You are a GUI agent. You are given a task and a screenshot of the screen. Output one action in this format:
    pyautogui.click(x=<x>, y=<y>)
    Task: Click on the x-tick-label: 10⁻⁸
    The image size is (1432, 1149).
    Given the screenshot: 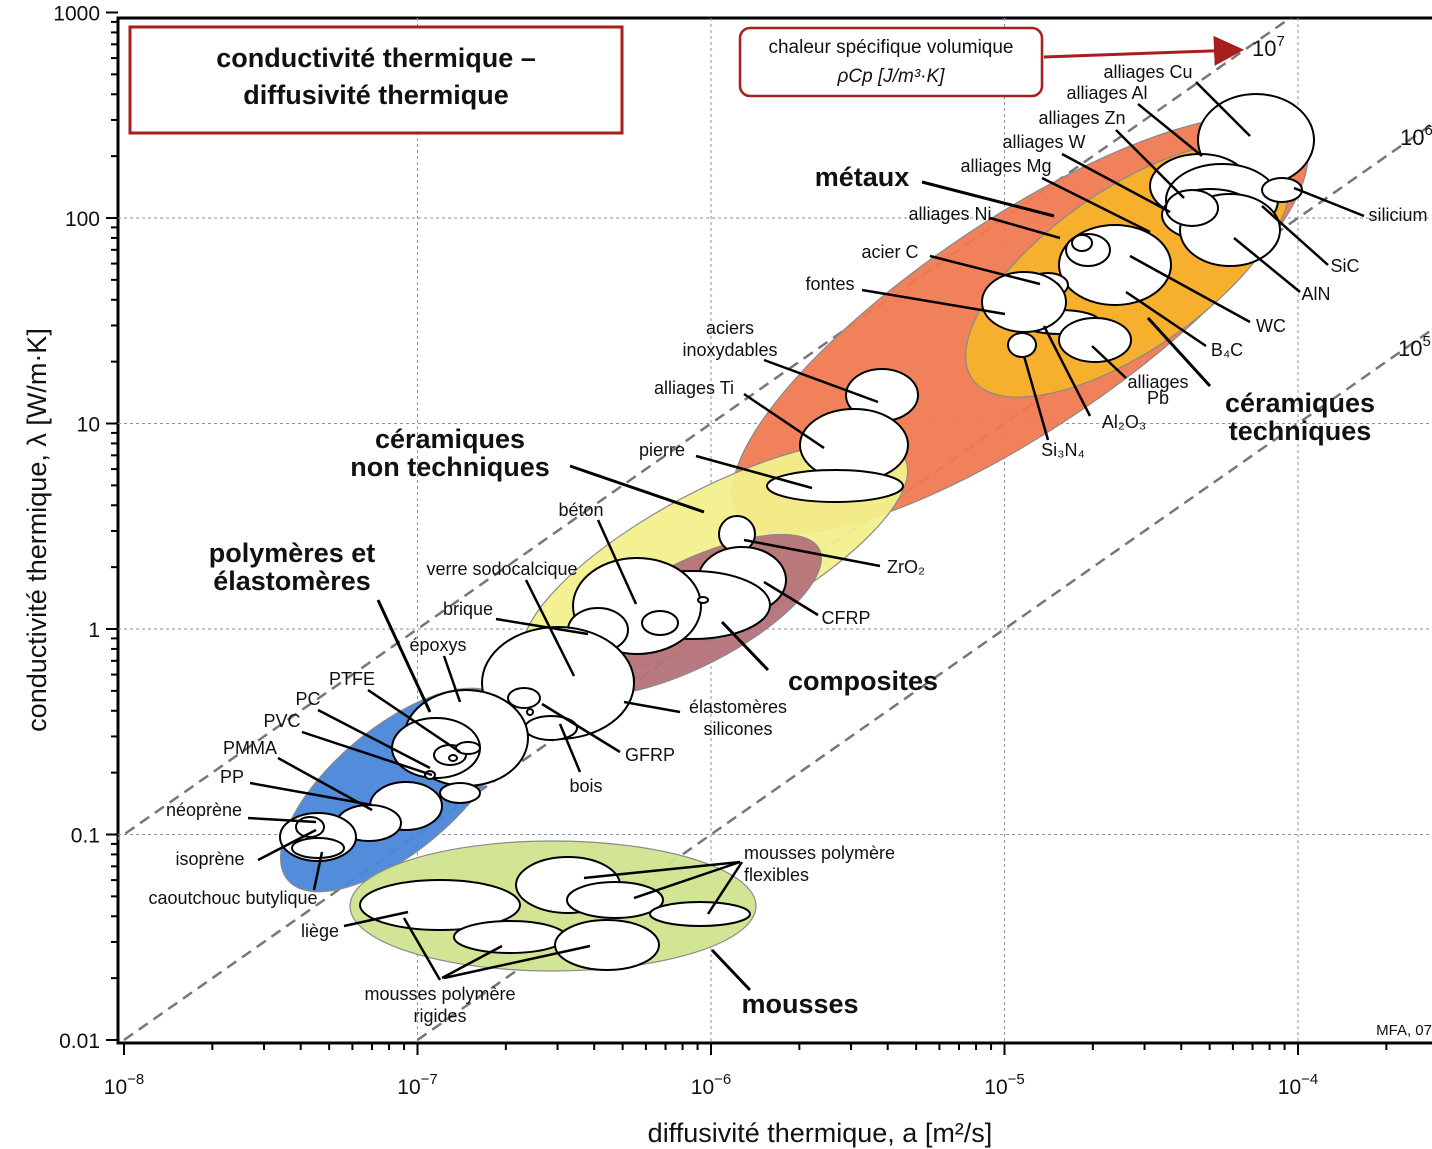 What is the action you would take?
    pyautogui.click(x=124, y=1085)
    